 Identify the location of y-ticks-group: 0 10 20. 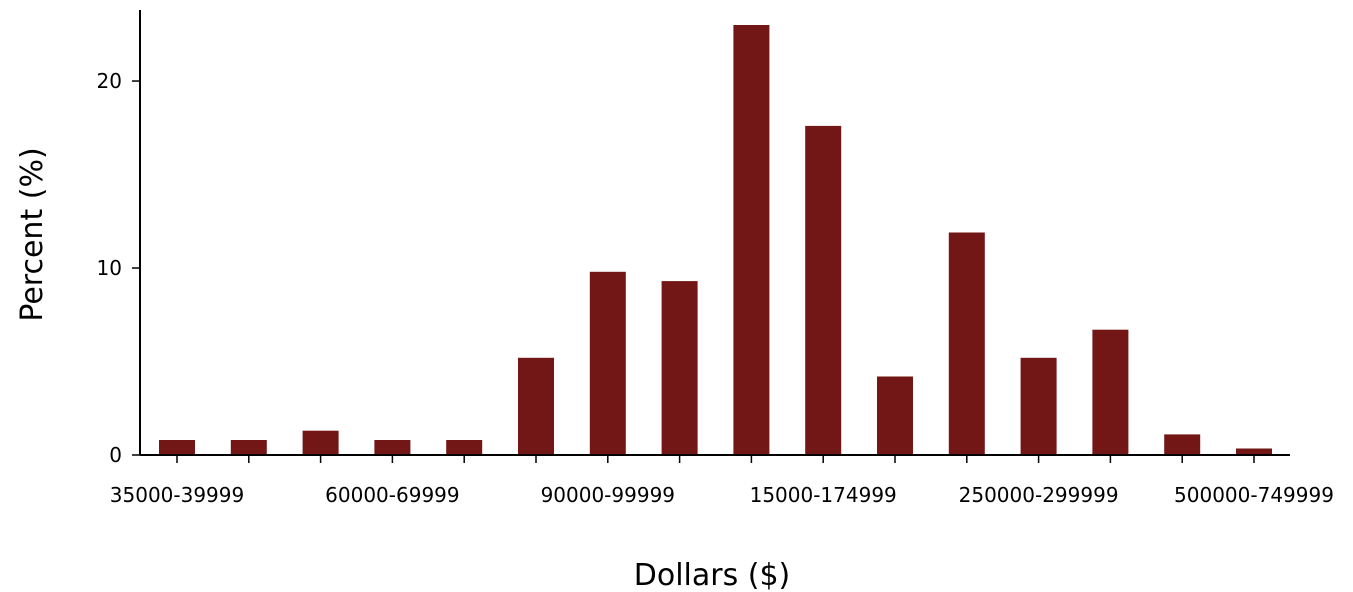
(118, 268).